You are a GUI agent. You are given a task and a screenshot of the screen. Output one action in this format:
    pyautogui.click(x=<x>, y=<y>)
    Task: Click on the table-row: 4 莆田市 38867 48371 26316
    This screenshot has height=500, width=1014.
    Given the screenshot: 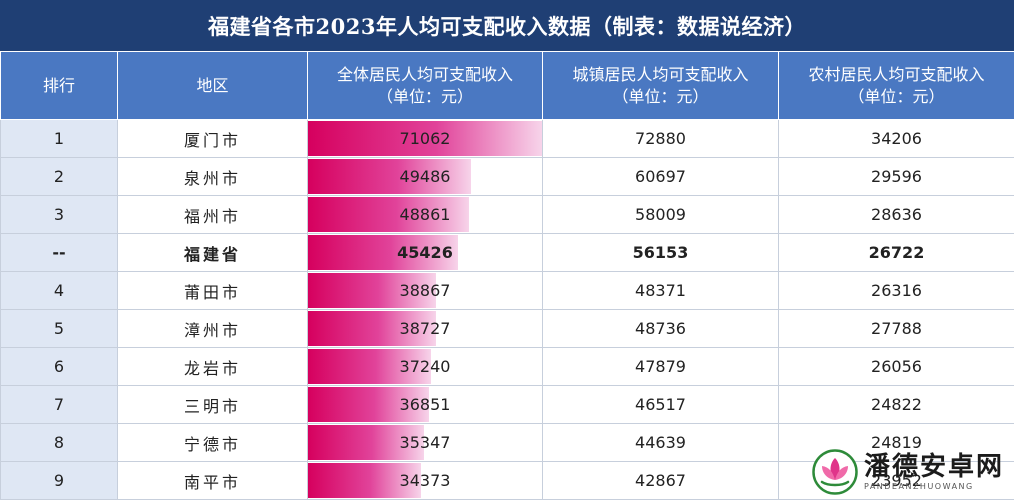 What is the action you would take?
    pyautogui.click(x=507, y=290)
    